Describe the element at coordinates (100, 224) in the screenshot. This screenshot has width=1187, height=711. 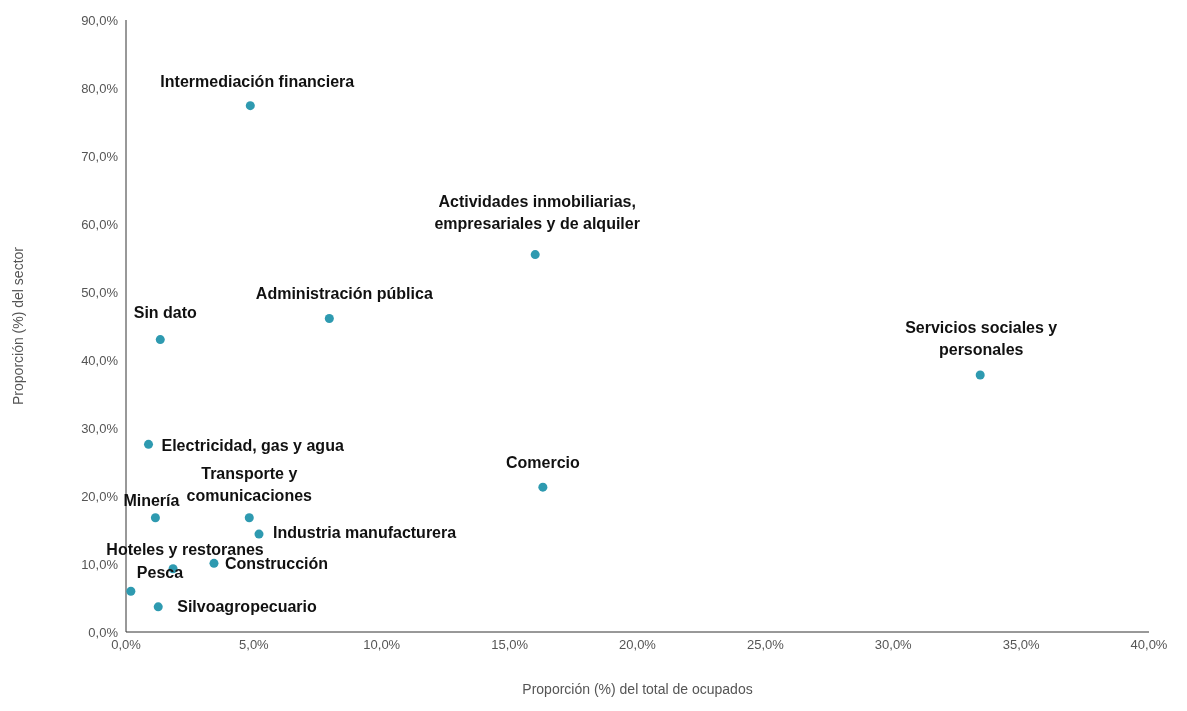
I see `y-tick-label: 60,0%` at that location.